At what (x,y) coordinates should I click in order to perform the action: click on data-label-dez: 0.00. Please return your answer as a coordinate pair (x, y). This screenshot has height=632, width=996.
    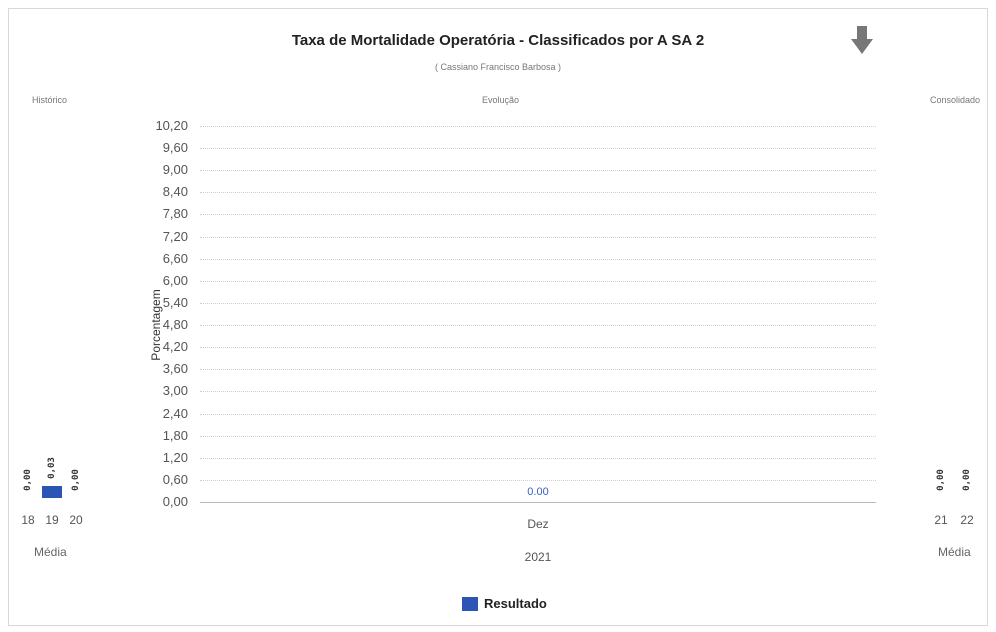
    Looking at the image, I should click on (538, 492).